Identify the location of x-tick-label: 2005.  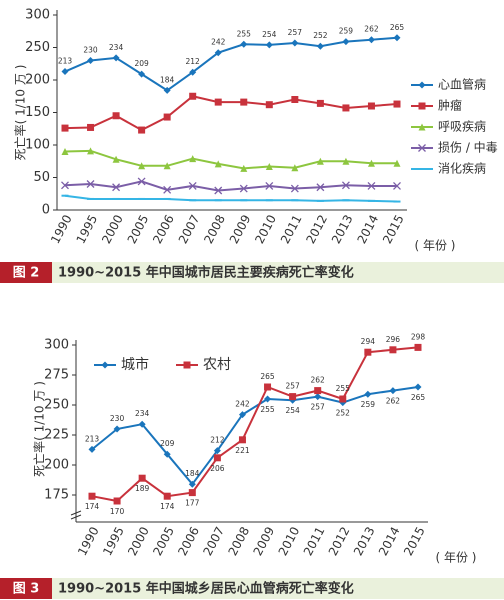
(138, 229).